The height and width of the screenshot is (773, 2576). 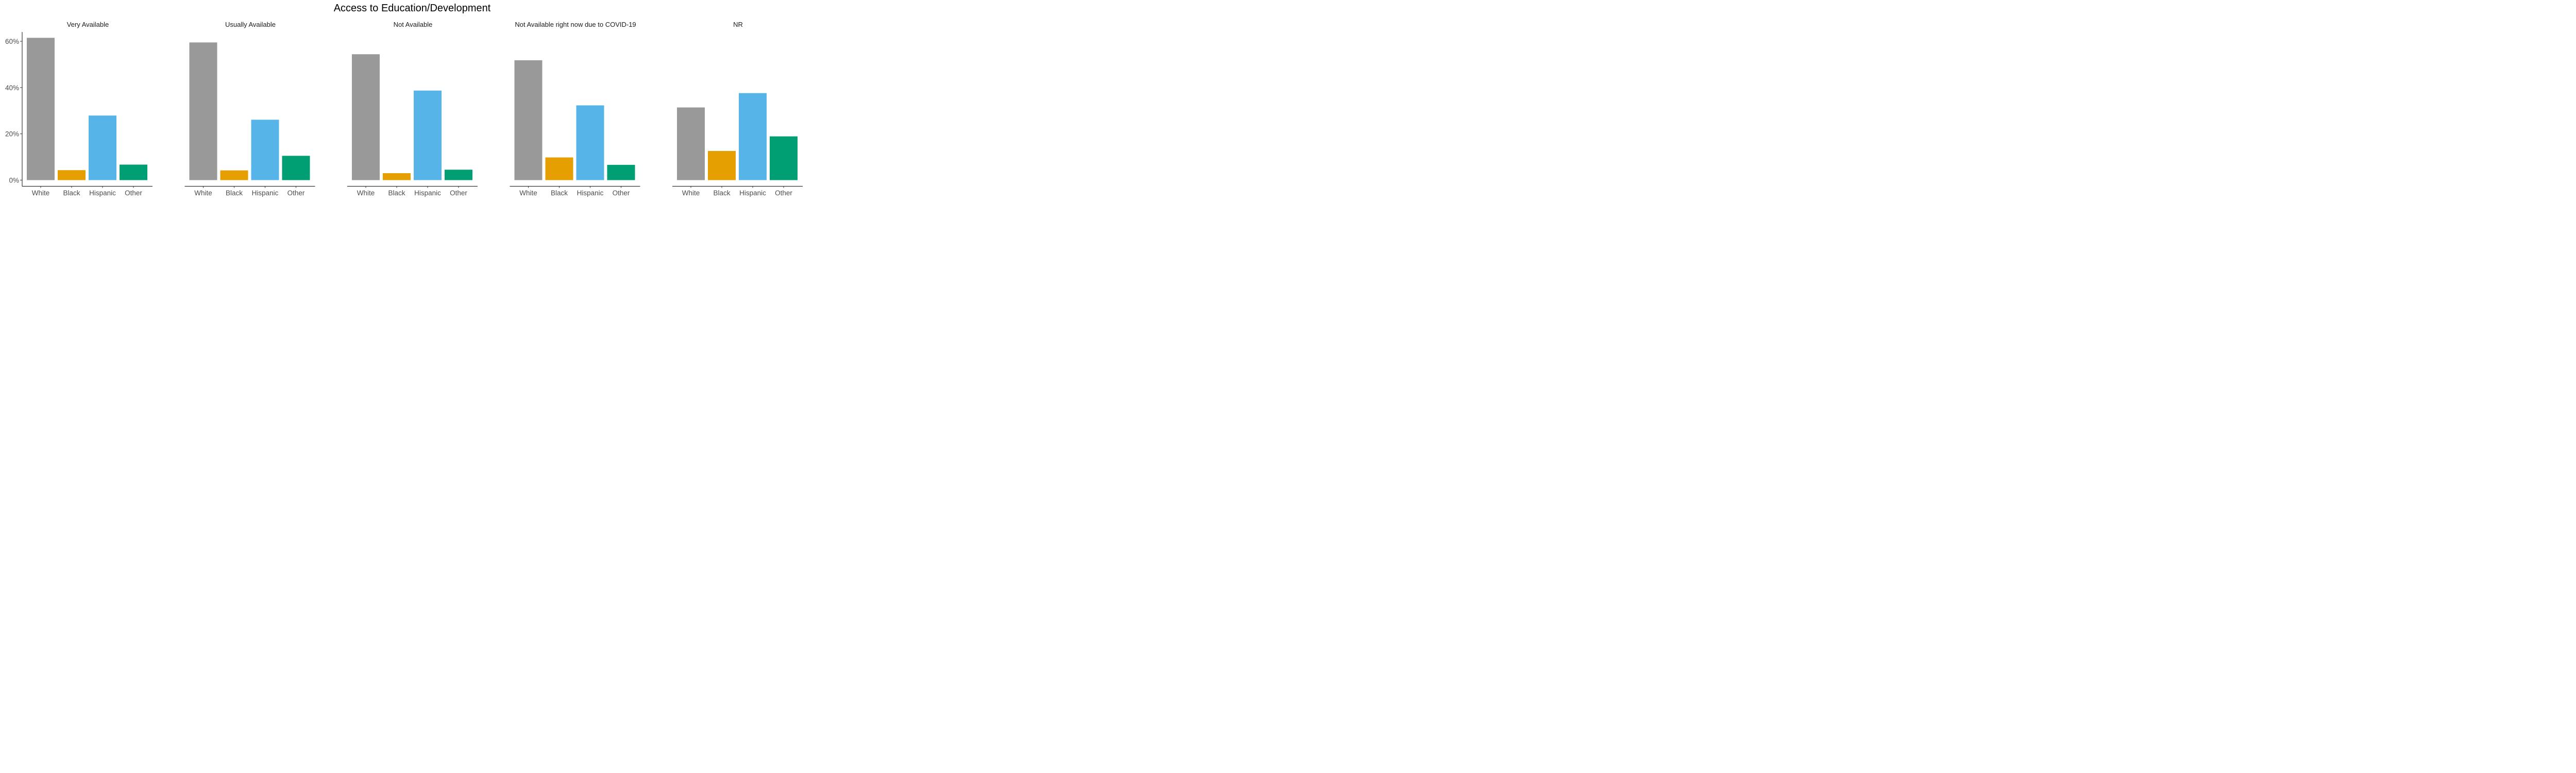 What do you see at coordinates (737, 109) in the screenshot?
I see `facet-panel: NR White Black Hispanic Other` at bounding box center [737, 109].